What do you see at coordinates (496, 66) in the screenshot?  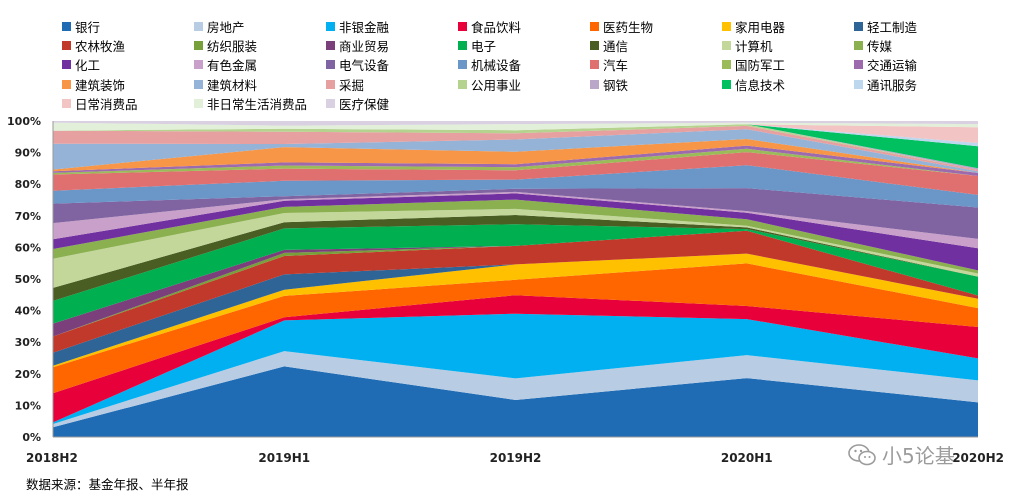 I see `legend-label: 机械设备` at bounding box center [496, 66].